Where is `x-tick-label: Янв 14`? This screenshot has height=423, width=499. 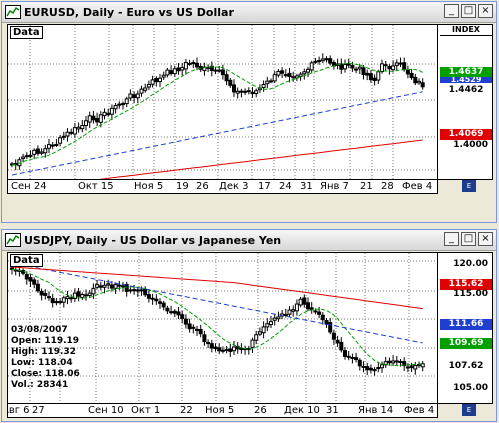
x-tick-label: Янв 14 is located at coordinates (376, 410).